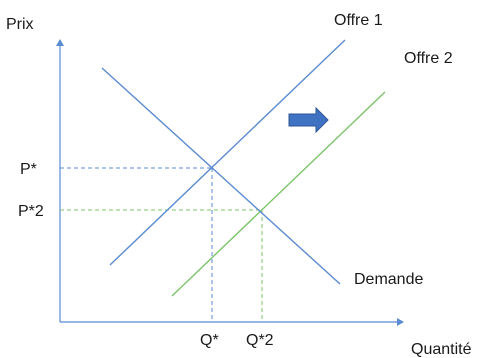  What do you see at coordinates (441, 349) in the screenshot?
I see `x-axis-label: Quantité` at bounding box center [441, 349].